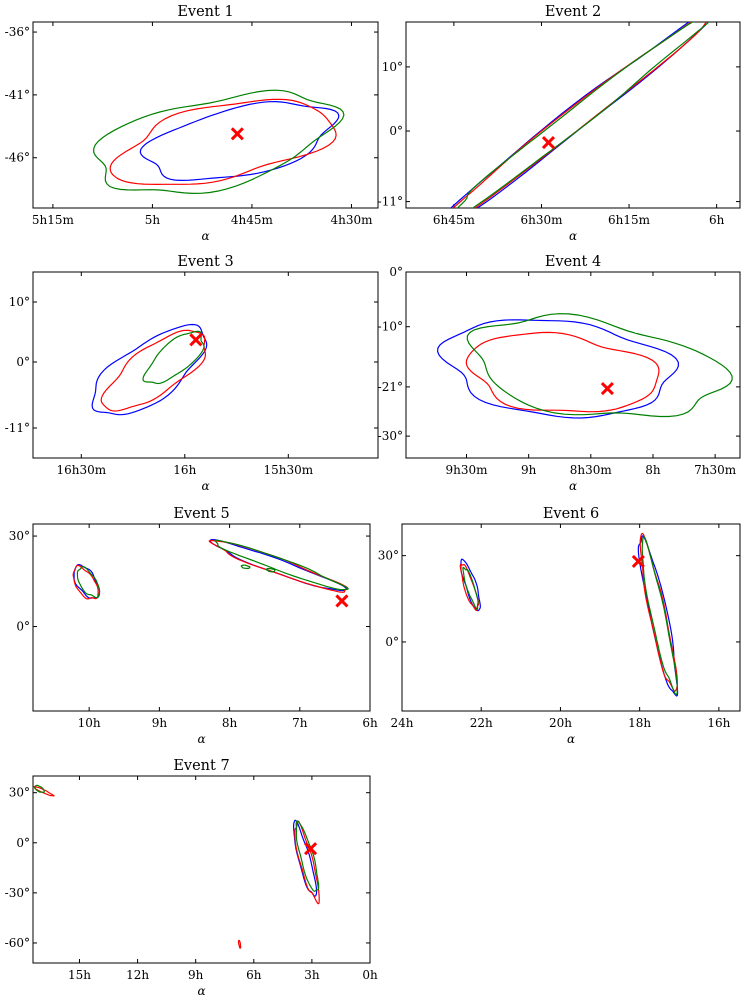  Describe the element at coordinates (390, 387) in the screenshot. I see `y-tick-label: -21°` at that location.